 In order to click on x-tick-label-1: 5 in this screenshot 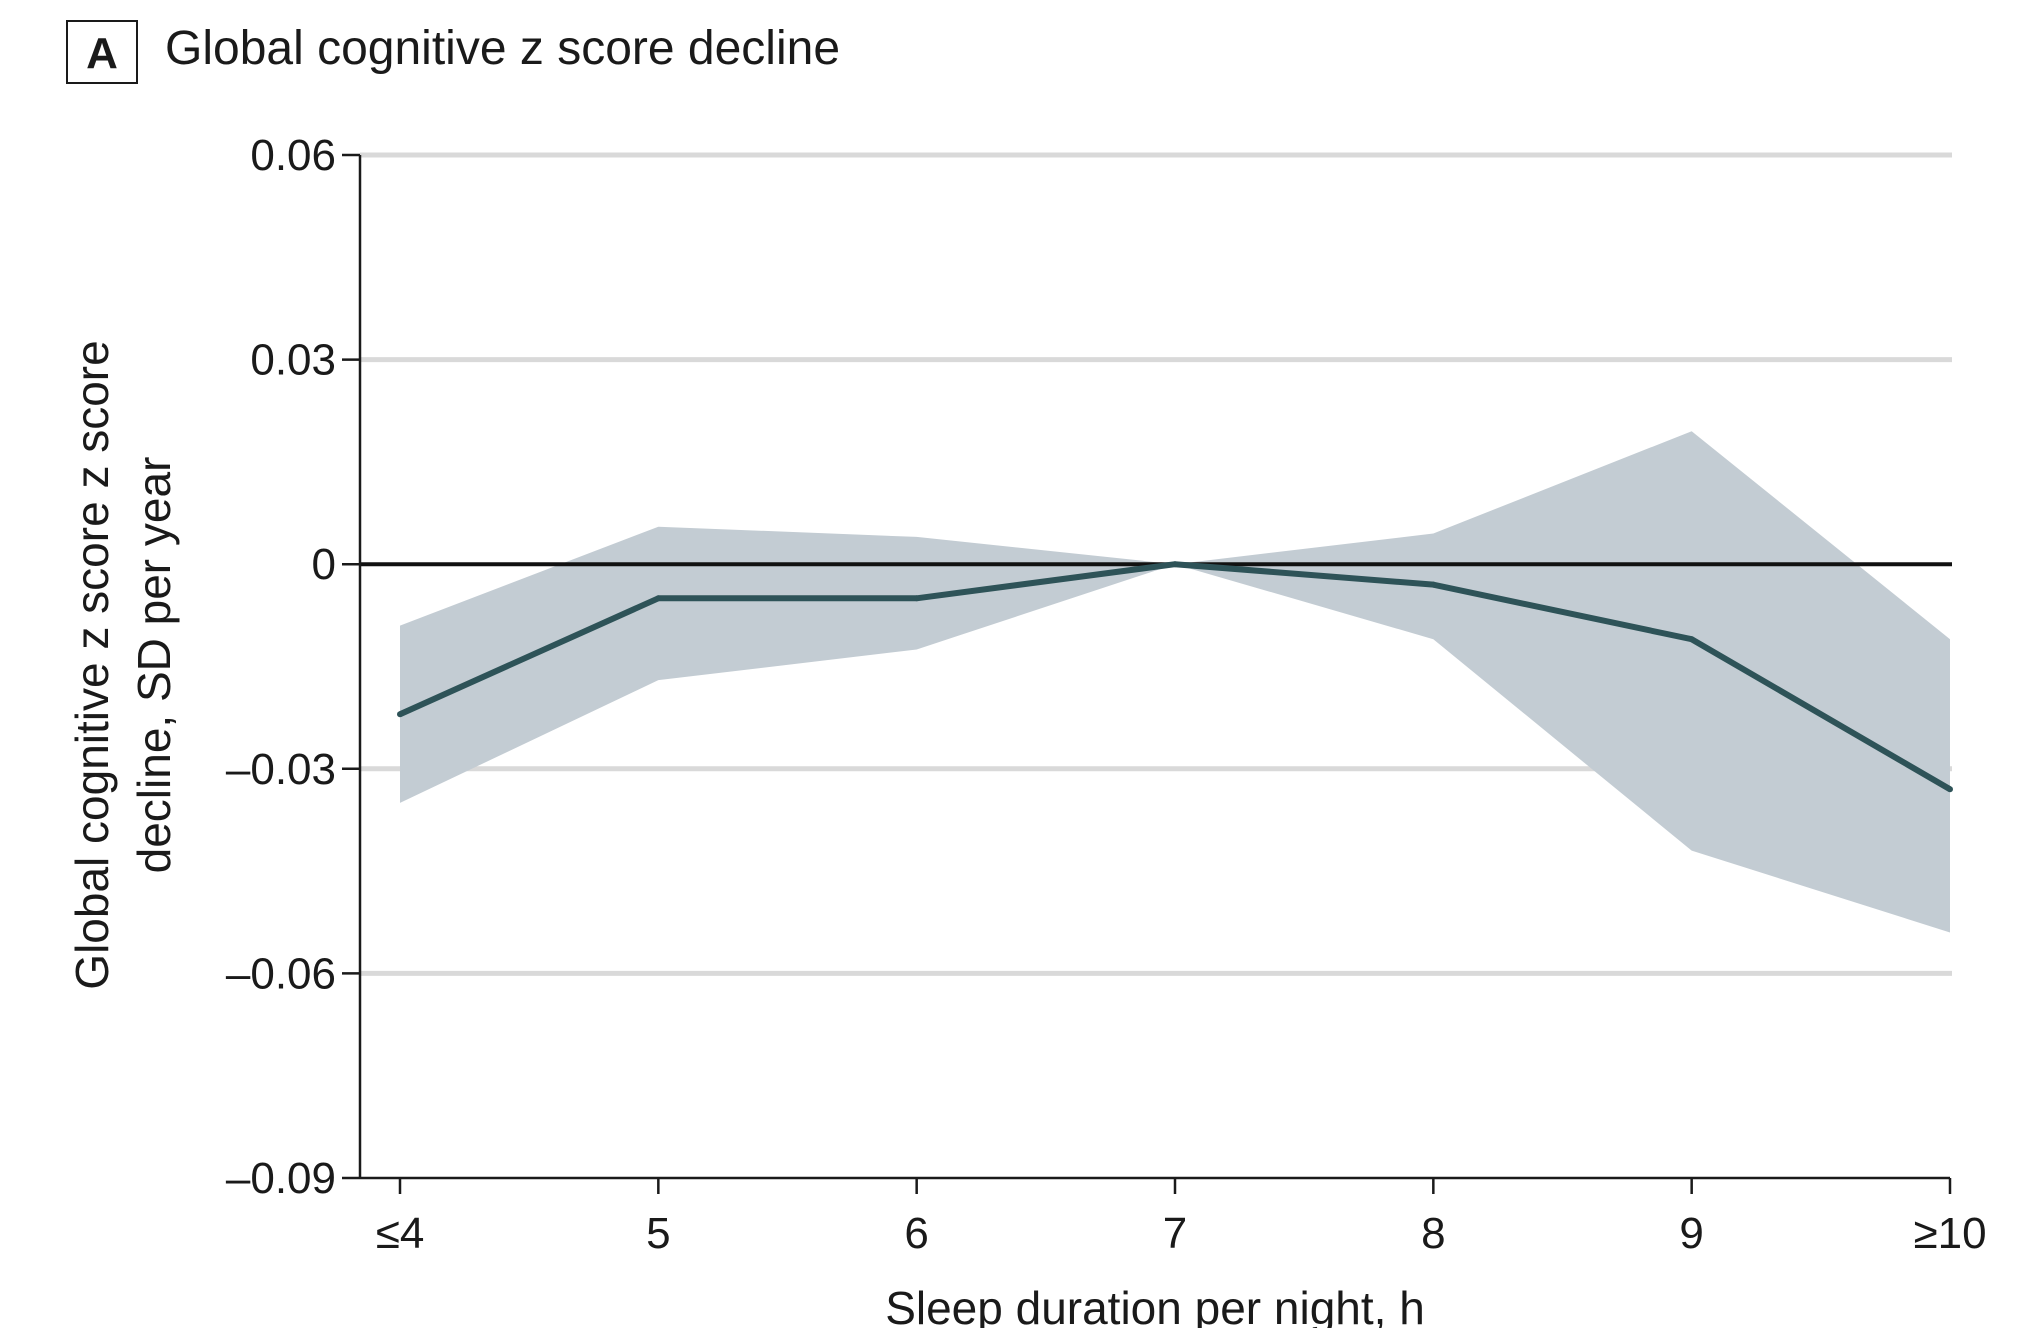, I will do `click(658, 1233)`.